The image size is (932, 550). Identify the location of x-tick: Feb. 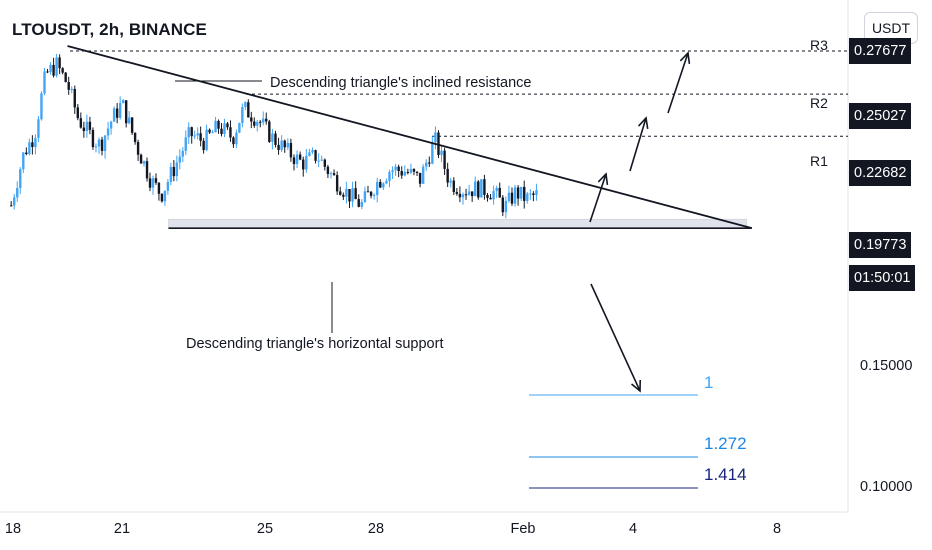
(523, 529).